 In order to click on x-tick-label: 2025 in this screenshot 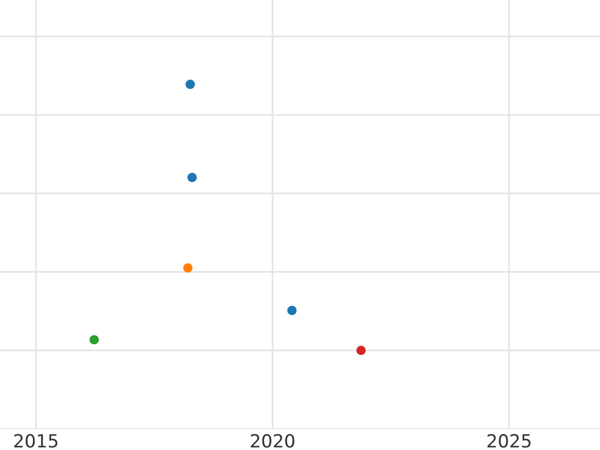, I will do `click(509, 441)`.